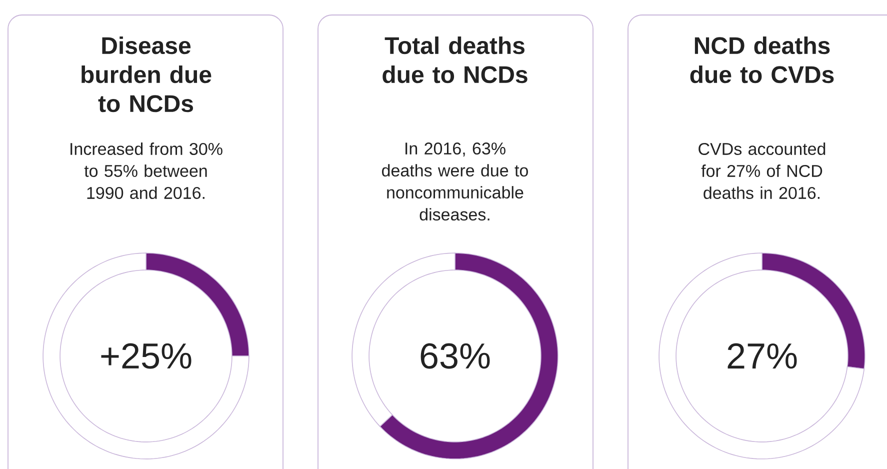  What do you see at coordinates (146, 170) in the screenshot?
I see `chart-subtitle: Increased from 30% to 55% between 1990 and 2016.` at bounding box center [146, 170].